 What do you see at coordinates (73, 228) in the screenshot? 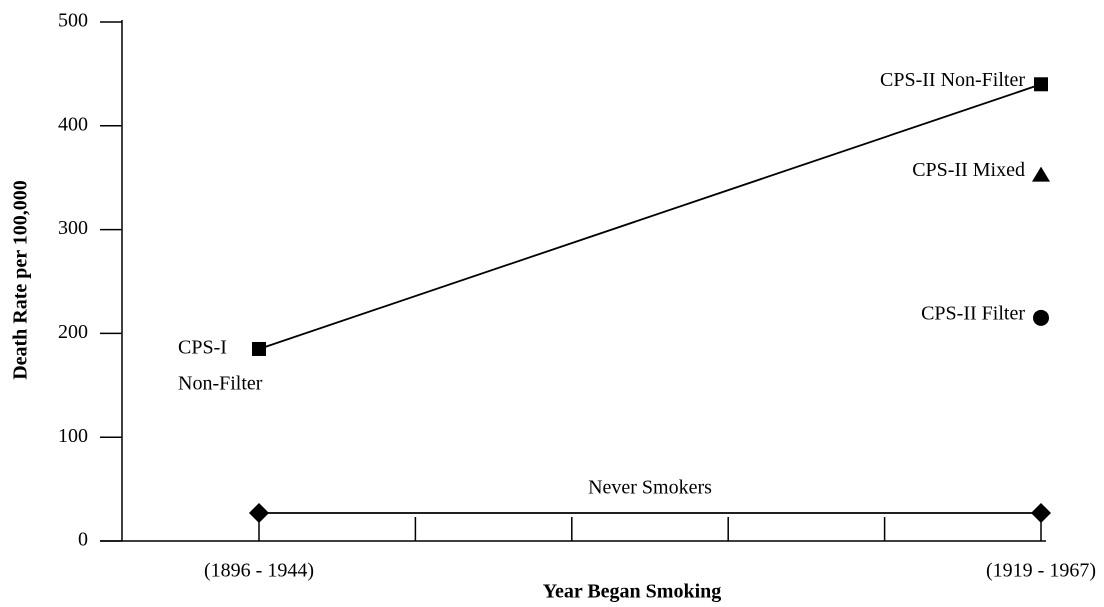
I see `y-tick-label: 300` at bounding box center [73, 228].